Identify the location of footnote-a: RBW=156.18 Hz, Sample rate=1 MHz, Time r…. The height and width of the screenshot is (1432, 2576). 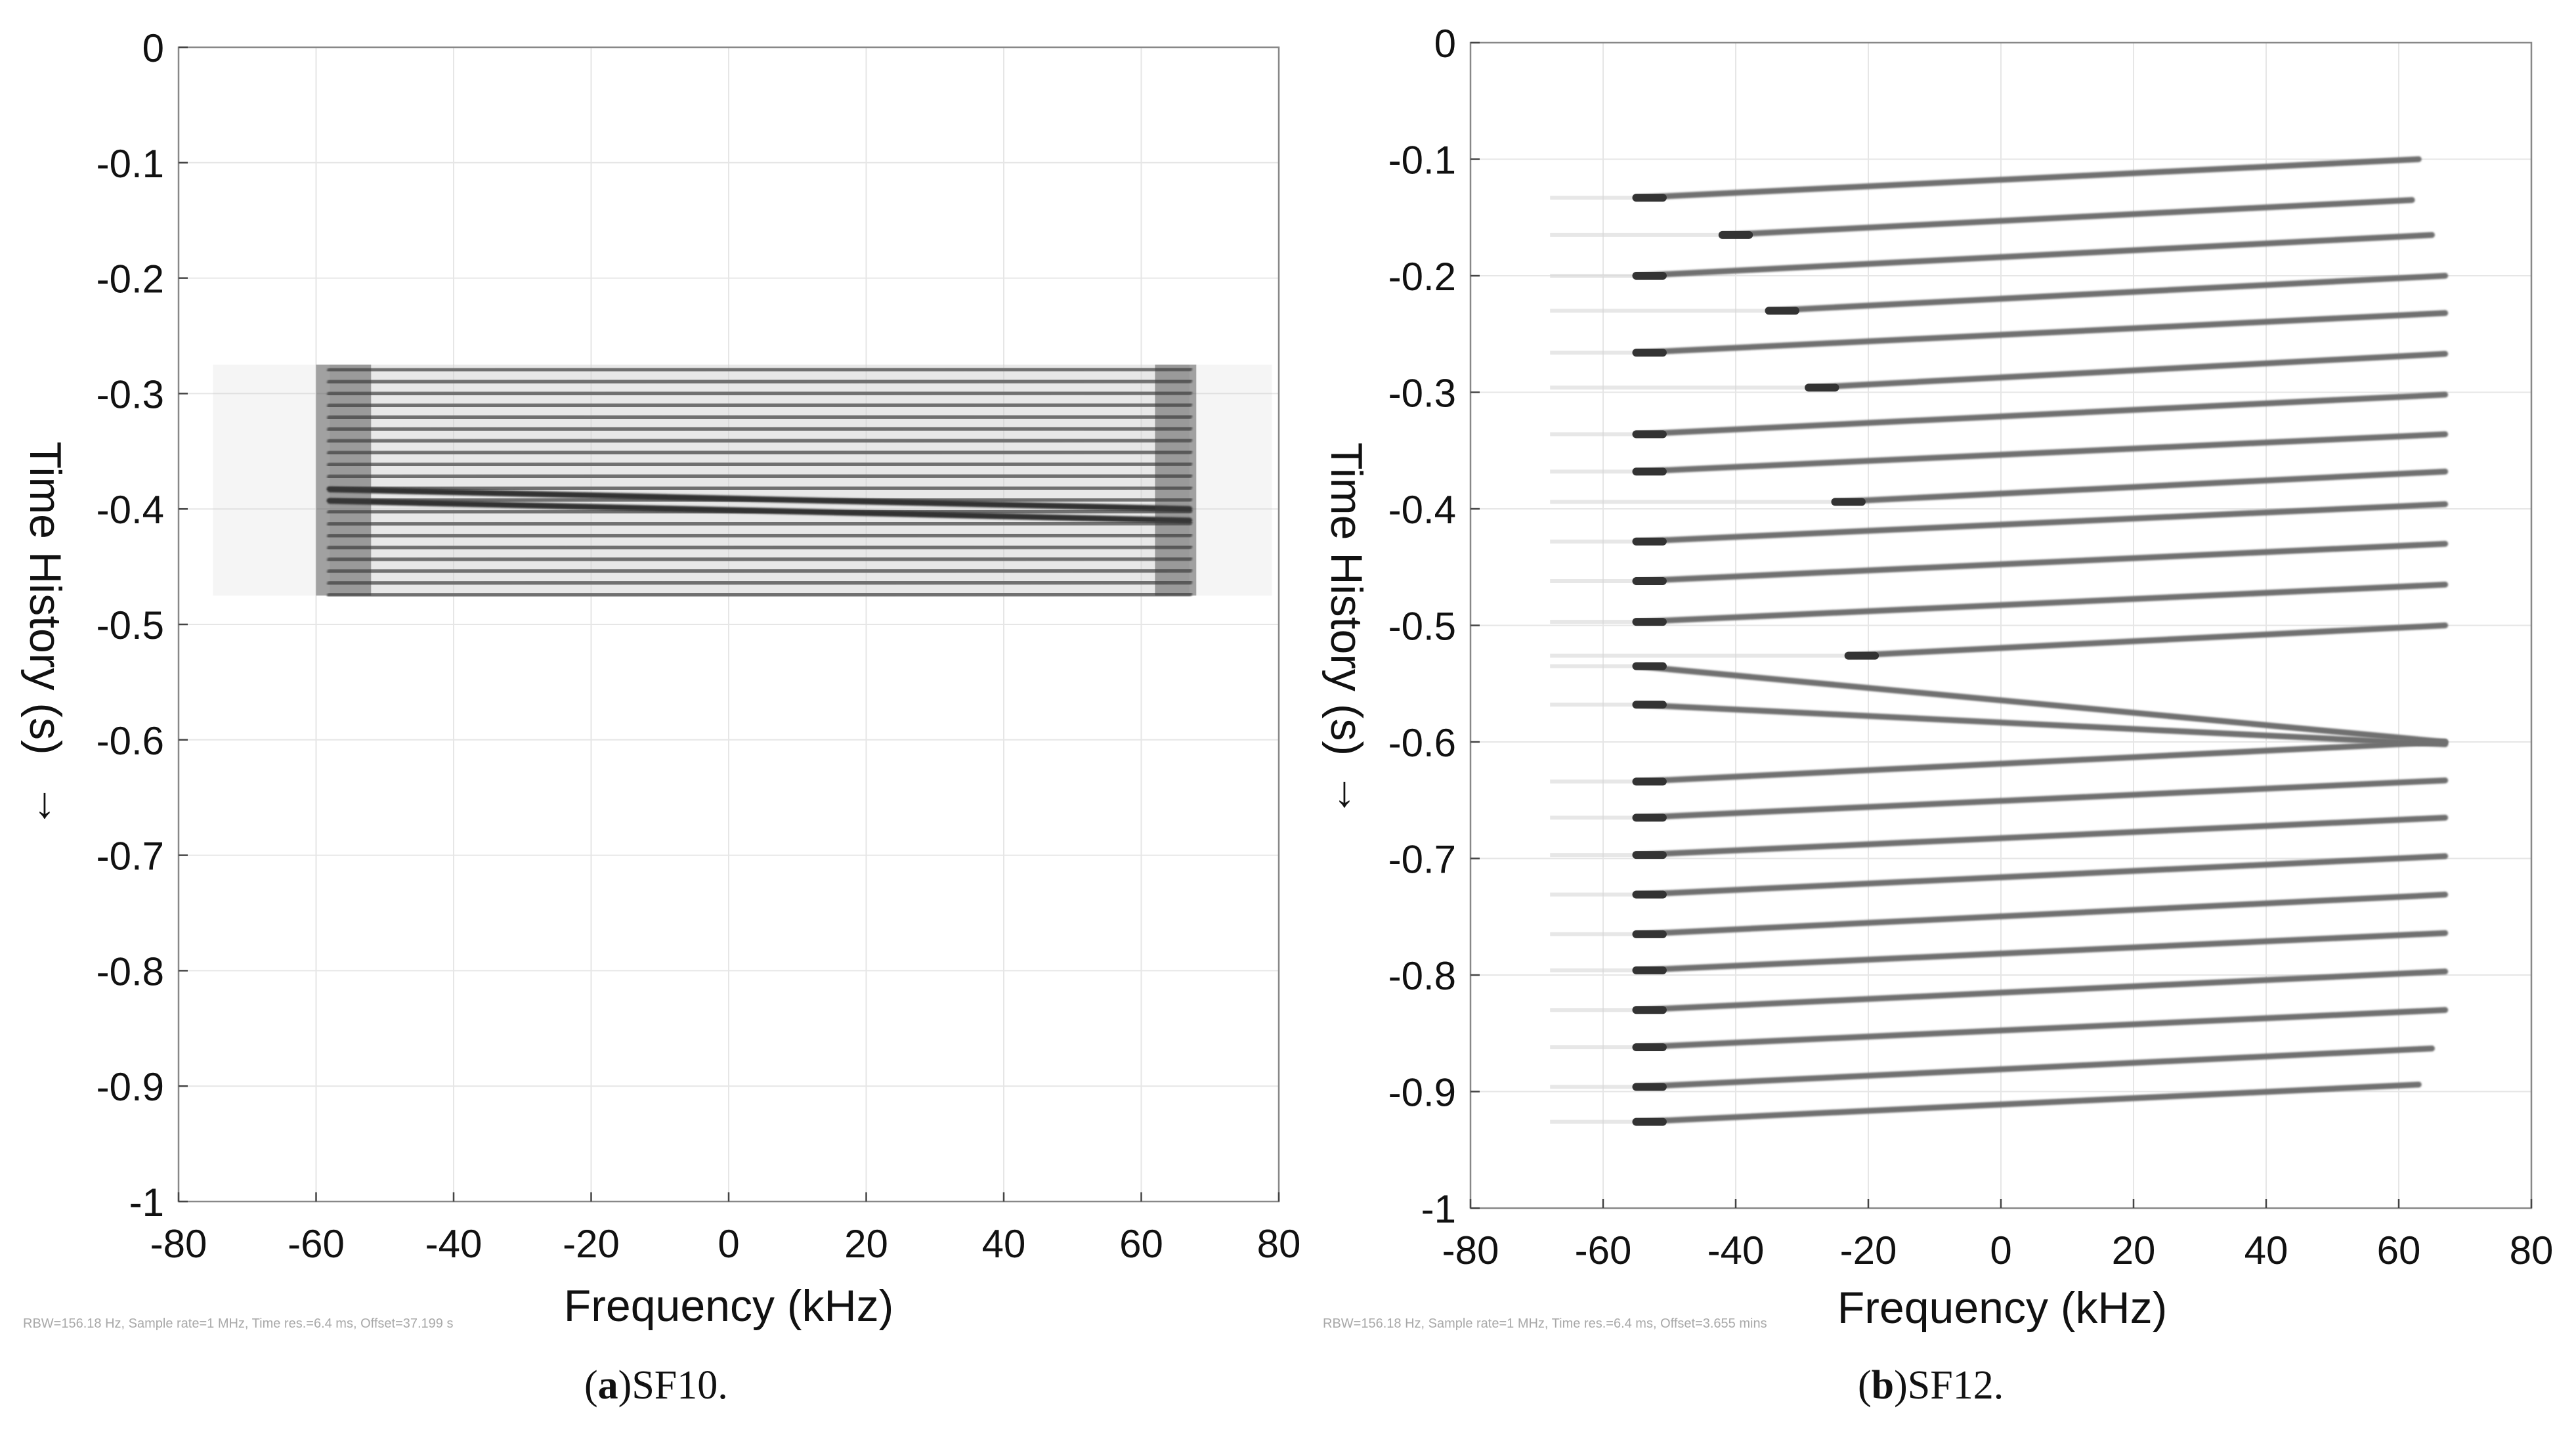
(238, 1323).